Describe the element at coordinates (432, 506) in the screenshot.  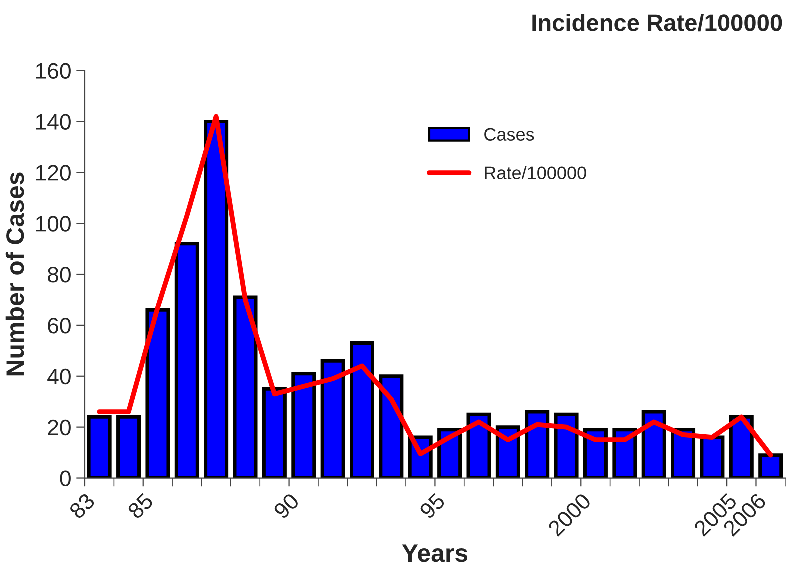
I see `x-tick-label: 95` at that location.